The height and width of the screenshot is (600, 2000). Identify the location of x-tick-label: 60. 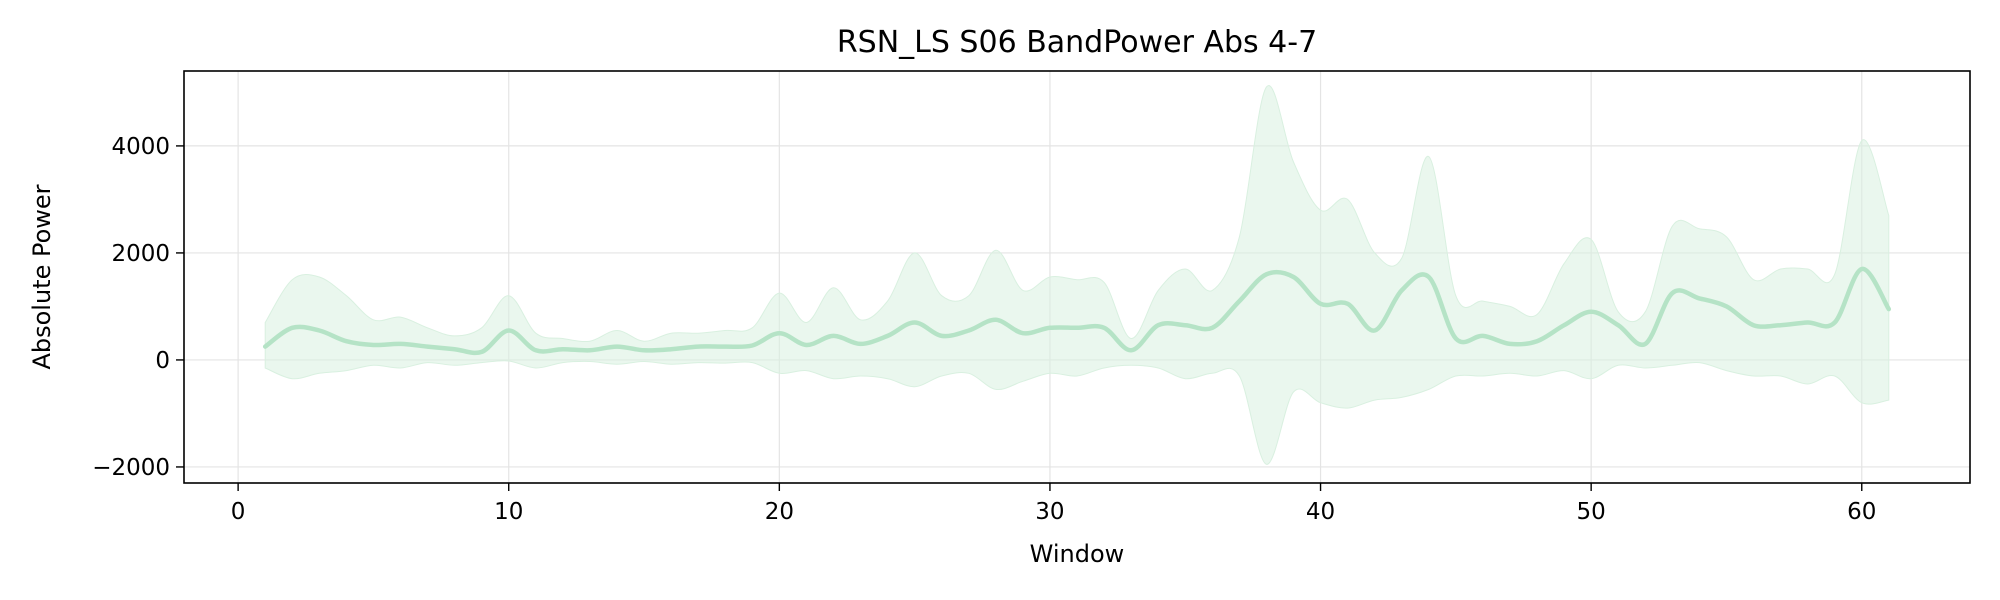
(1861, 512).